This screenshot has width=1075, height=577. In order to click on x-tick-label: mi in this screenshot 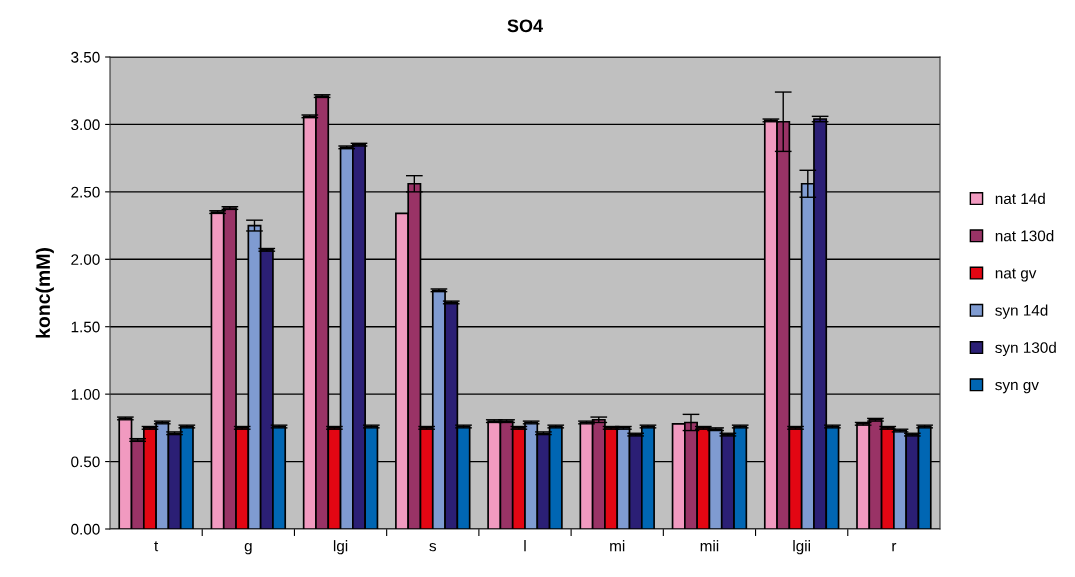, I will do `click(617, 546)`.